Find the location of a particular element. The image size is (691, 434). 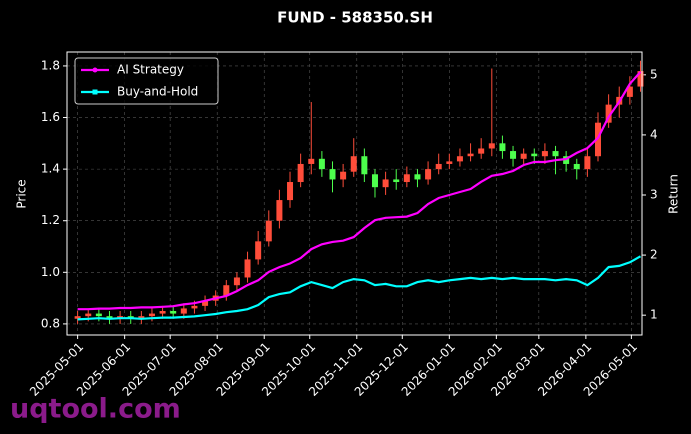

y2-axis-label: Return is located at coordinates (674, 194).